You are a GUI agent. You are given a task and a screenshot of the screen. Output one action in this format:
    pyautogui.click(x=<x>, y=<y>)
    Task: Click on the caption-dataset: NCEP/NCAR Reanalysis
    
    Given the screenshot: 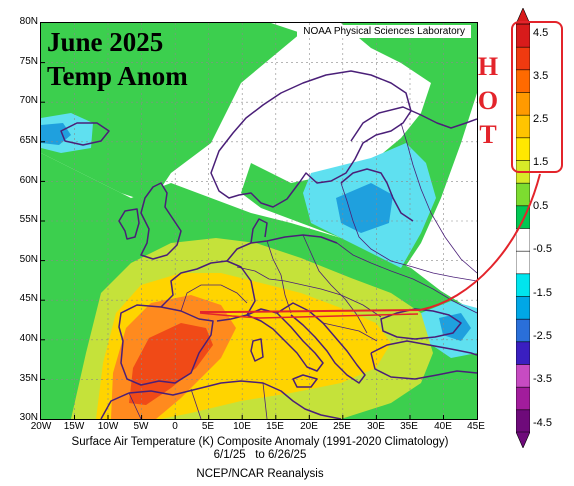 What is the action you would take?
    pyautogui.click(x=260, y=474)
    